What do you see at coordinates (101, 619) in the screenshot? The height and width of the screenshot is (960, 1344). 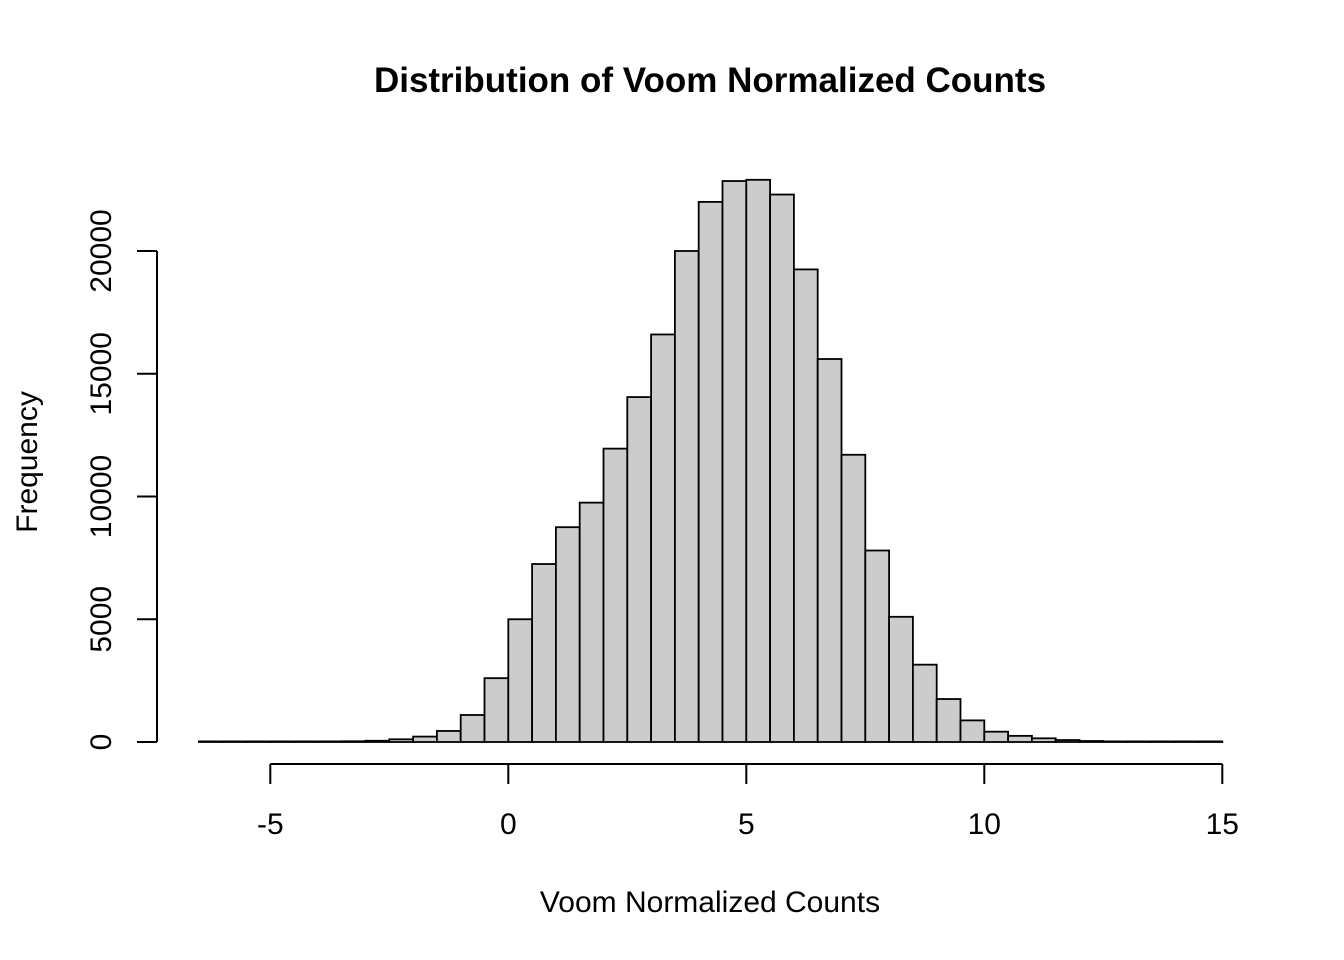 I see `y-tick-label: 5000` at bounding box center [101, 619].